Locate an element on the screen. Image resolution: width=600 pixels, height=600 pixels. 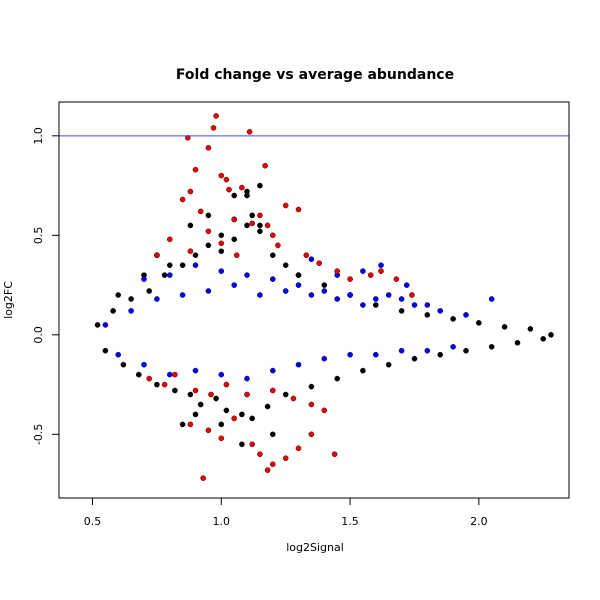
x-tick-label: 2.0 is located at coordinates (479, 521).